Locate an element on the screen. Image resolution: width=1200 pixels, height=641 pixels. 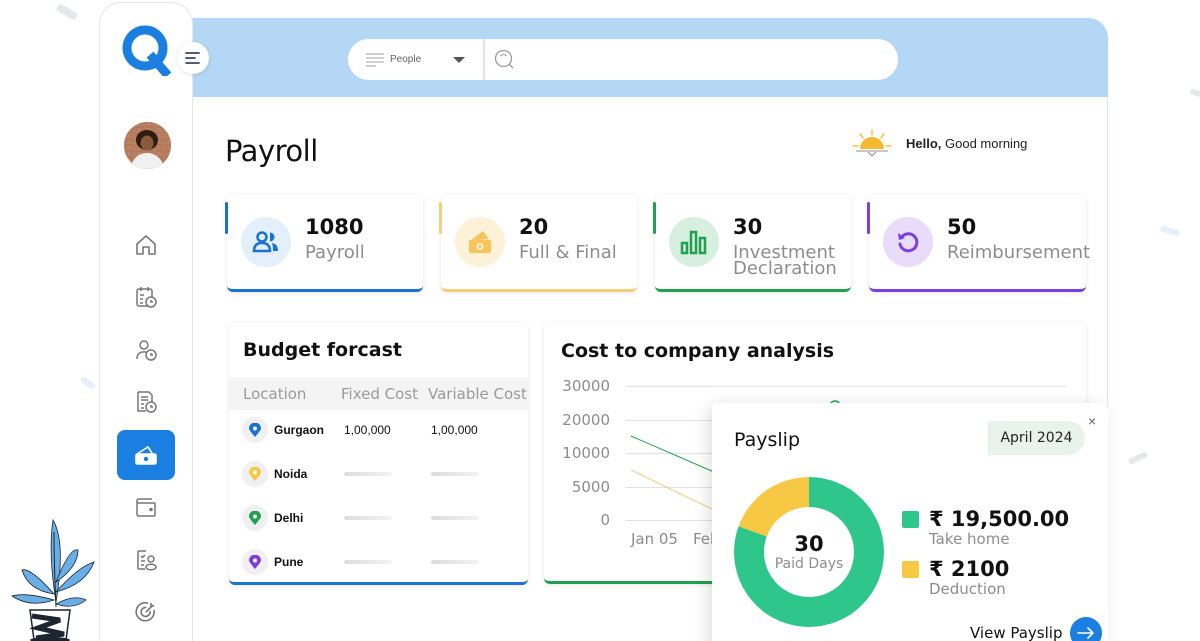
location-name: Noida is located at coordinates (291, 474).